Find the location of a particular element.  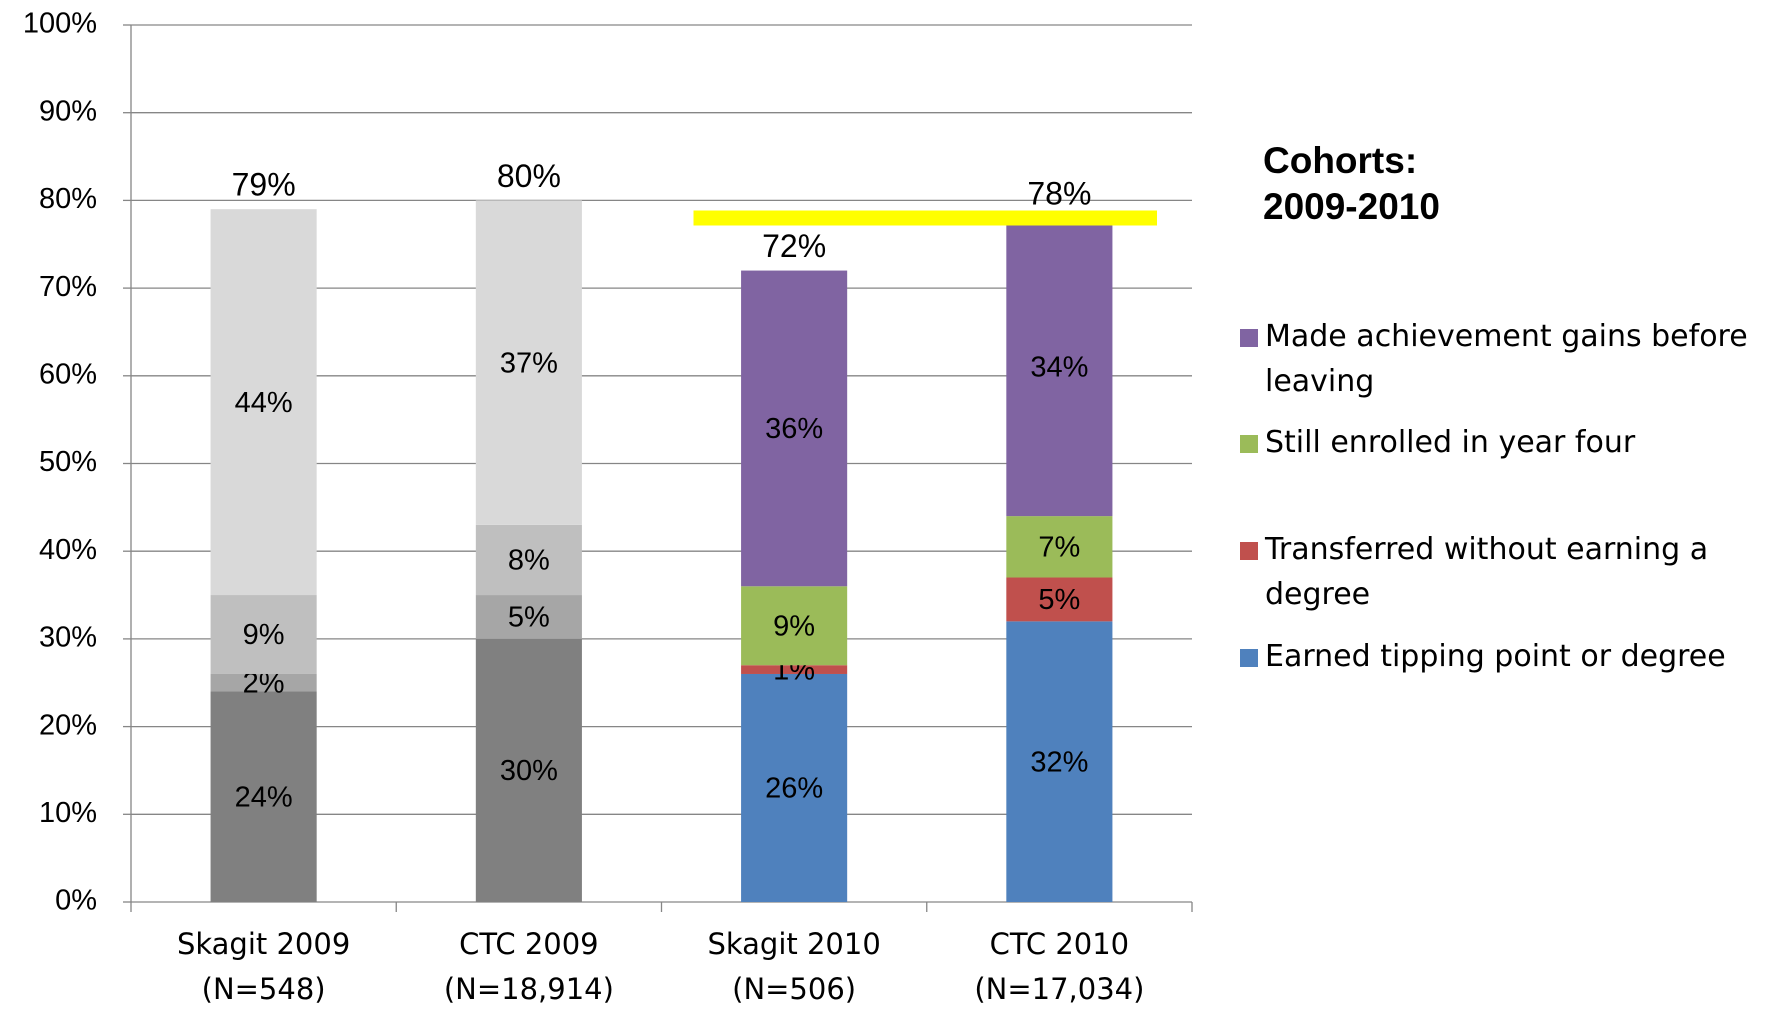

value-label: 24% is located at coordinates (264, 797).